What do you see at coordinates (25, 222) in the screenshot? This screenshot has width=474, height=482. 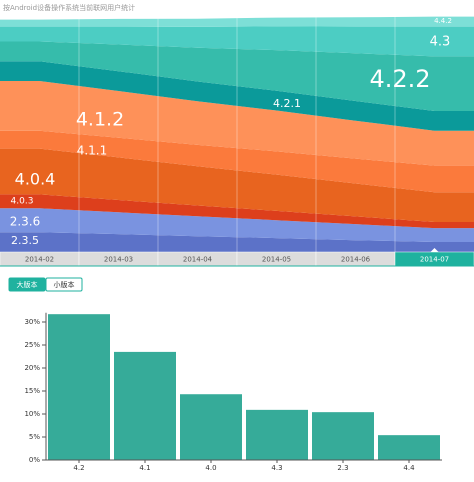 I see `band-label: 2.3.6` at bounding box center [25, 222].